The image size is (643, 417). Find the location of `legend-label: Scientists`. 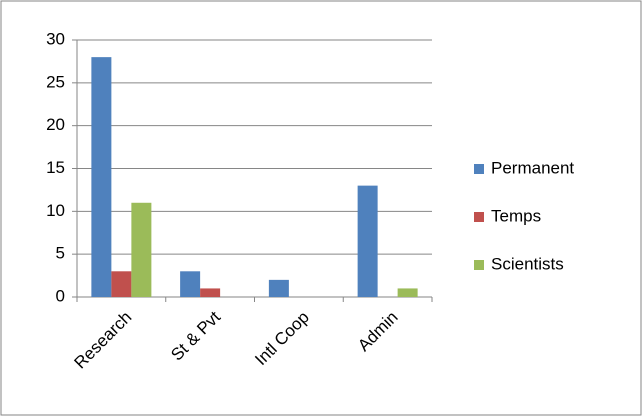

legend-label: Scientists is located at coordinates (527, 263).